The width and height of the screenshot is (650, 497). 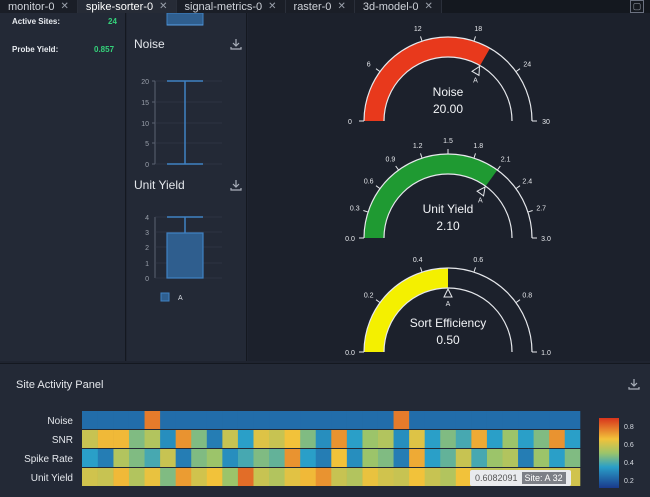 What do you see at coordinates (127, 6) in the screenshot?
I see `tab-spike-sorter: spike-sorter-0 ✕` at bounding box center [127, 6].